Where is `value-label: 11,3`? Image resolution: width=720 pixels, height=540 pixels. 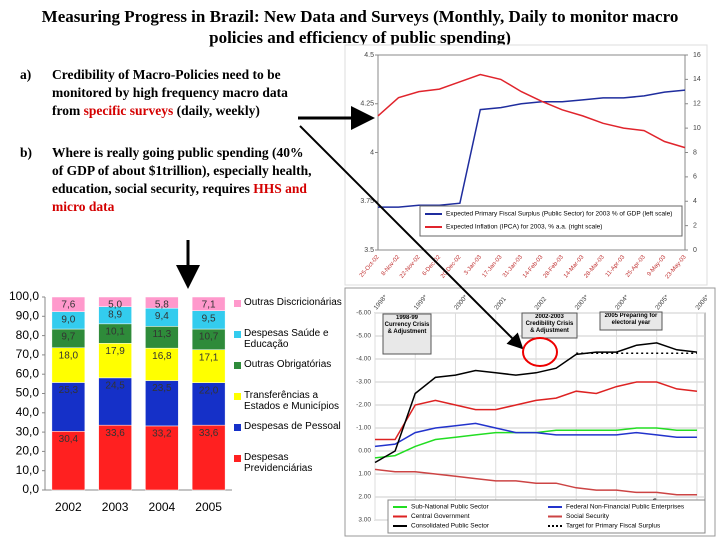
value-label: 11,3 is located at coordinates (162, 334).